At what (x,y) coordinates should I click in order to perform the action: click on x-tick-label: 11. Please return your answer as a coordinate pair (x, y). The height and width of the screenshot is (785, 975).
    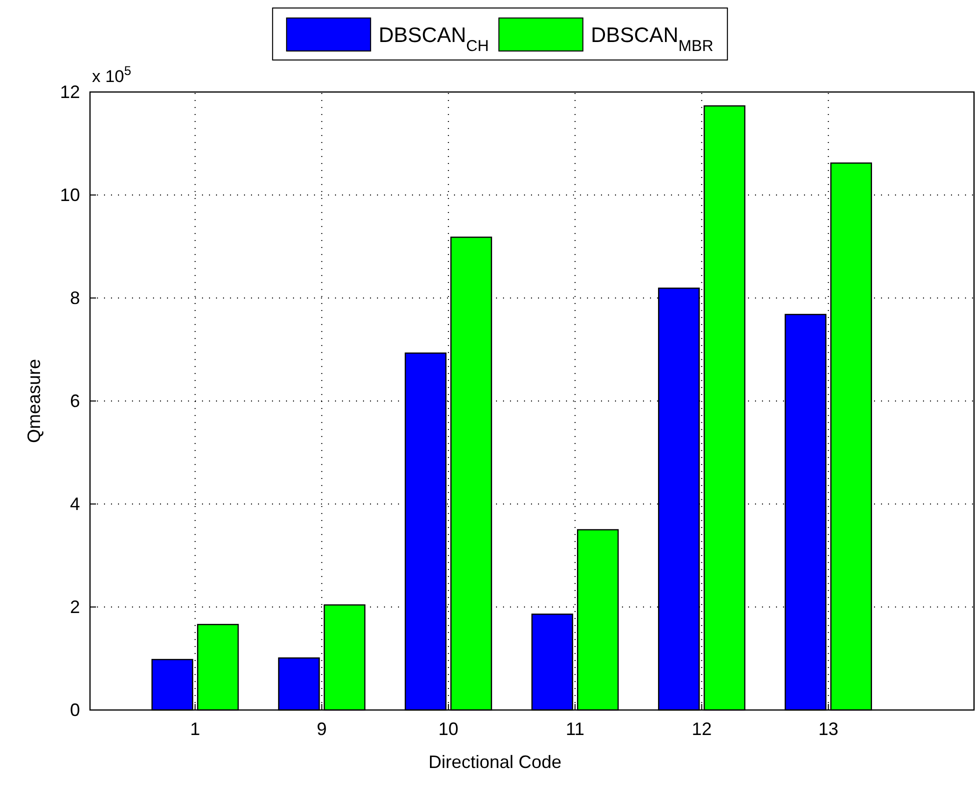
    Looking at the image, I should click on (575, 728).